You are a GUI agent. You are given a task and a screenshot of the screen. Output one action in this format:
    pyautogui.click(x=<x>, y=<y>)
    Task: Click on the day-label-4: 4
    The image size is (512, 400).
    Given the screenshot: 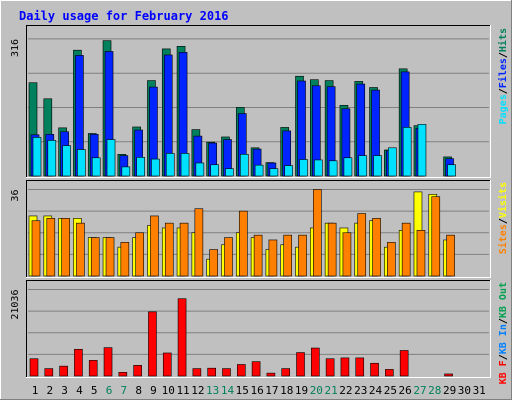 What is the action you would take?
    pyautogui.click(x=79, y=390)
    